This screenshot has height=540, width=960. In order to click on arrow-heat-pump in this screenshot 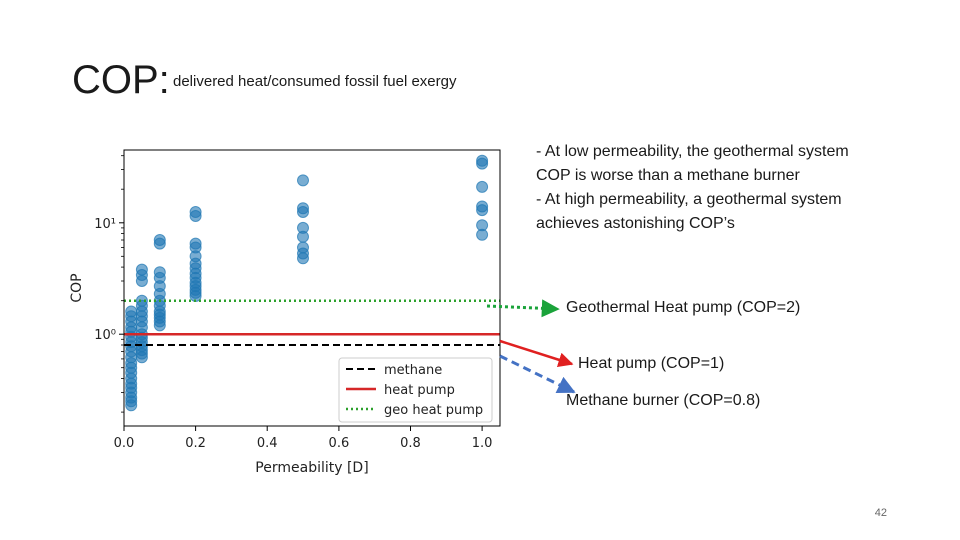, I will do `click(536, 353)`.